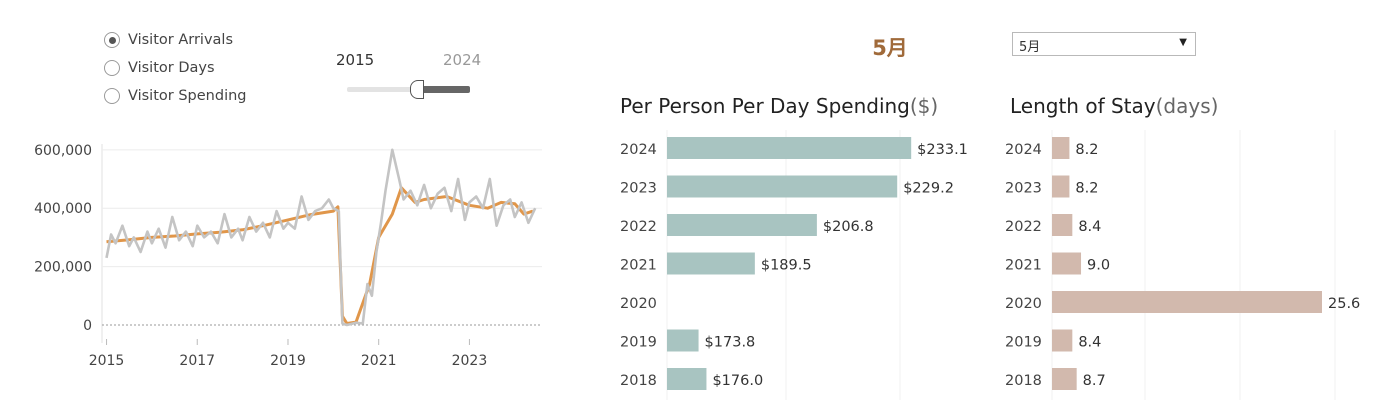 Image resolution: width=1394 pixels, height=416 pixels. What do you see at coordinates (1094, 381) in the screenshot?
I see `data-label: 8.7` at bounding box center [1094, 381].